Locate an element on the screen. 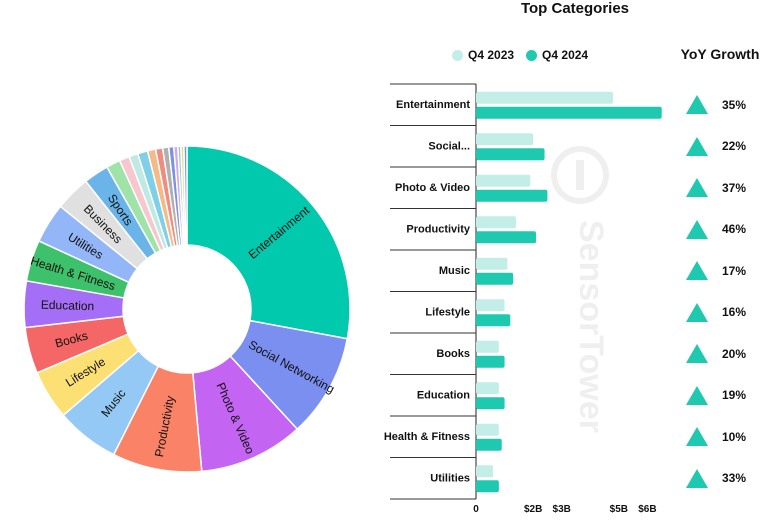  category-label-lifestyle: Lifestyle is located at coordinates (447, 312).